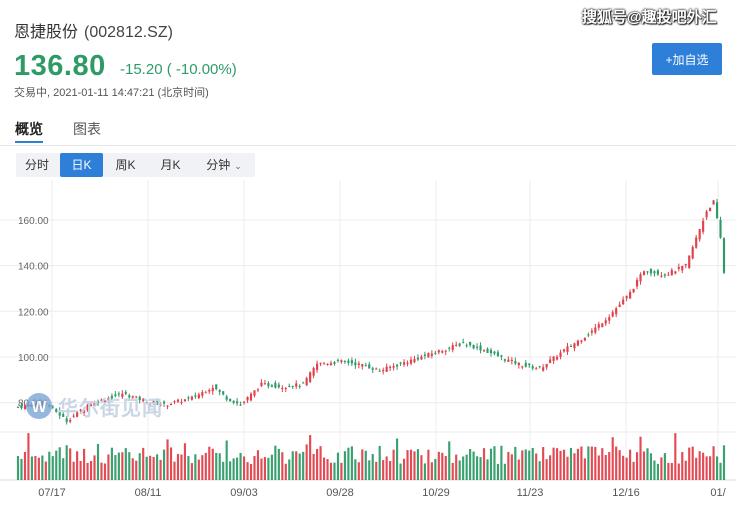 This screenshot has width=736, height=510. Describe the element at coordinates (125, 165) in the screenshot. I see `period-weekly-button: 周K` at that location.